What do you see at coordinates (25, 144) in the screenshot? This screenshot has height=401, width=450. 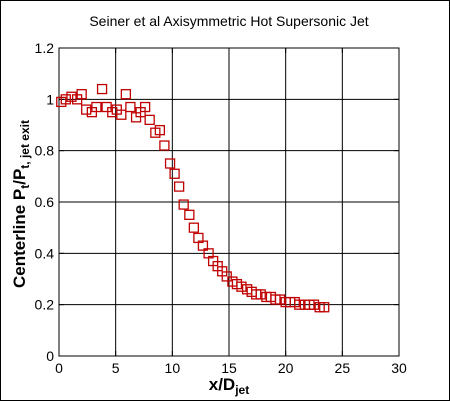 I see `y-axis-title-sub2: t, jet exit` at bounding box center [25, 144].